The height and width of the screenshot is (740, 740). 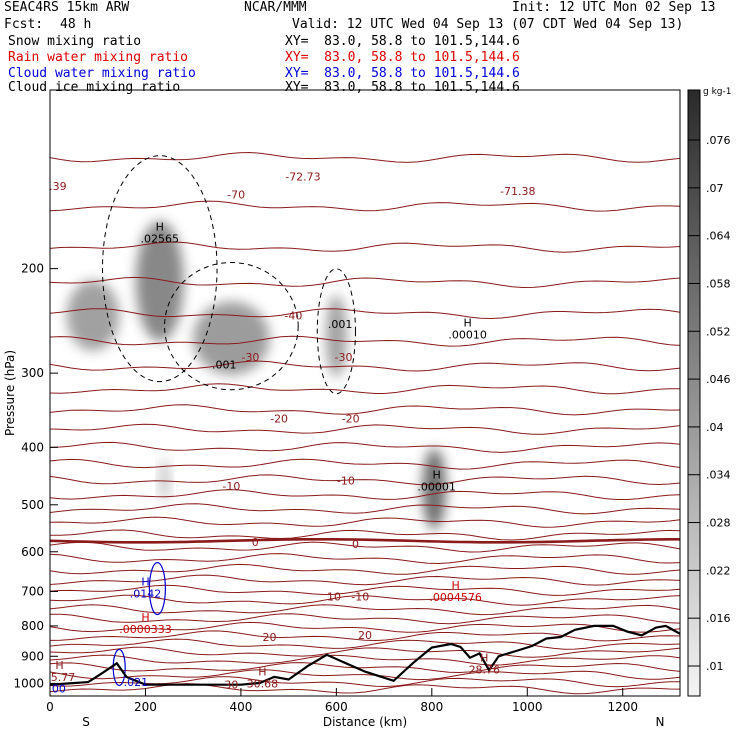 What do you see at coordinates (32, 656) in the screenshot?
I see `y-tick-label: 900` at bounding box center [32, 656].